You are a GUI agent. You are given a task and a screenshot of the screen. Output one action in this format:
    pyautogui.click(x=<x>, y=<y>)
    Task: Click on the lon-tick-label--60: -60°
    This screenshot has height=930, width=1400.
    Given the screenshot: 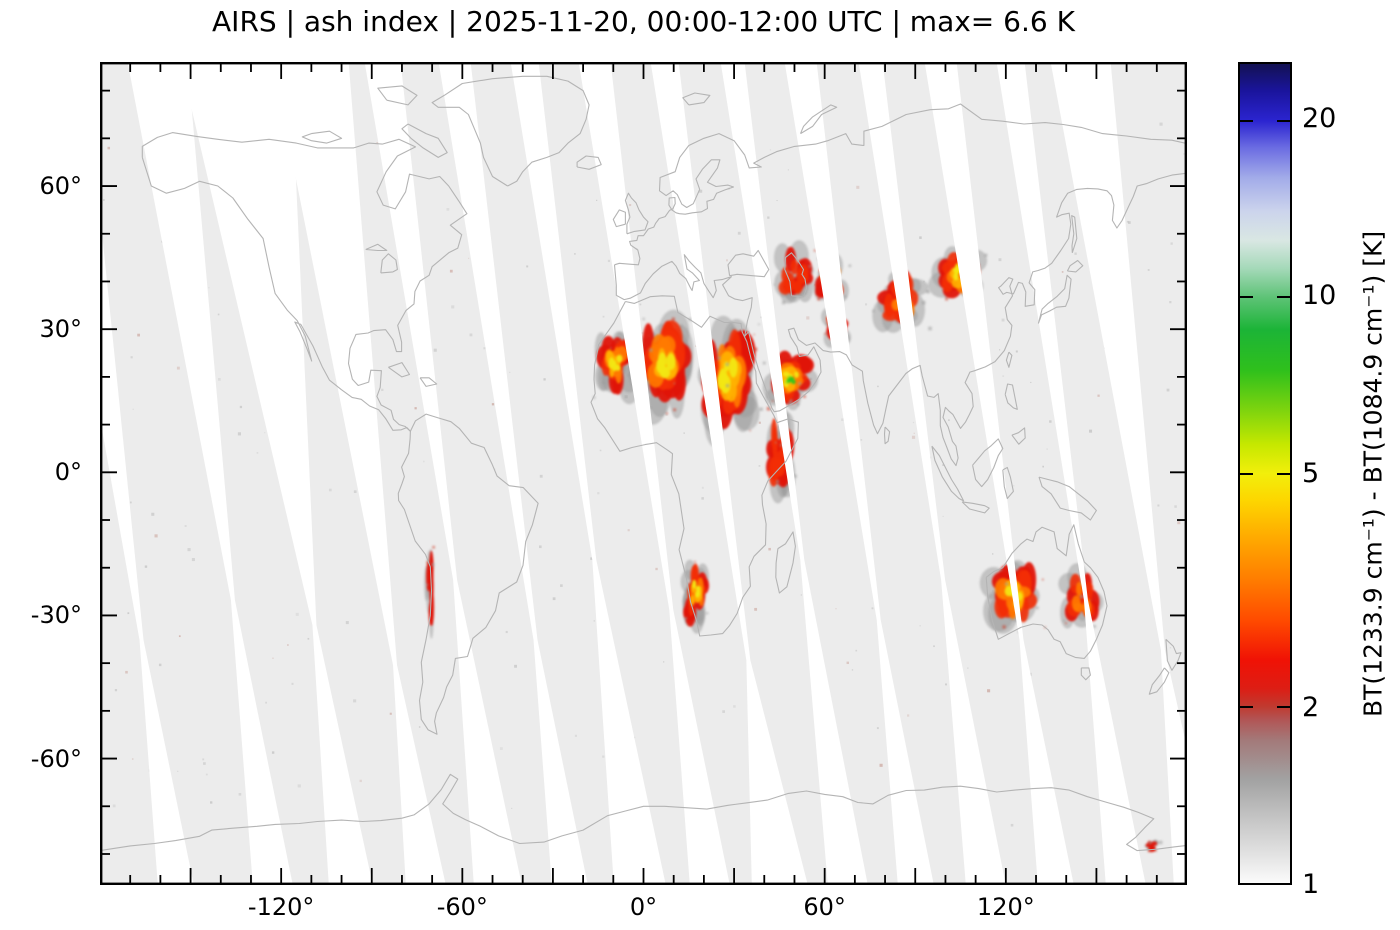 What is the action you would take?
    pyautogui.click(x=462, y=907)
    